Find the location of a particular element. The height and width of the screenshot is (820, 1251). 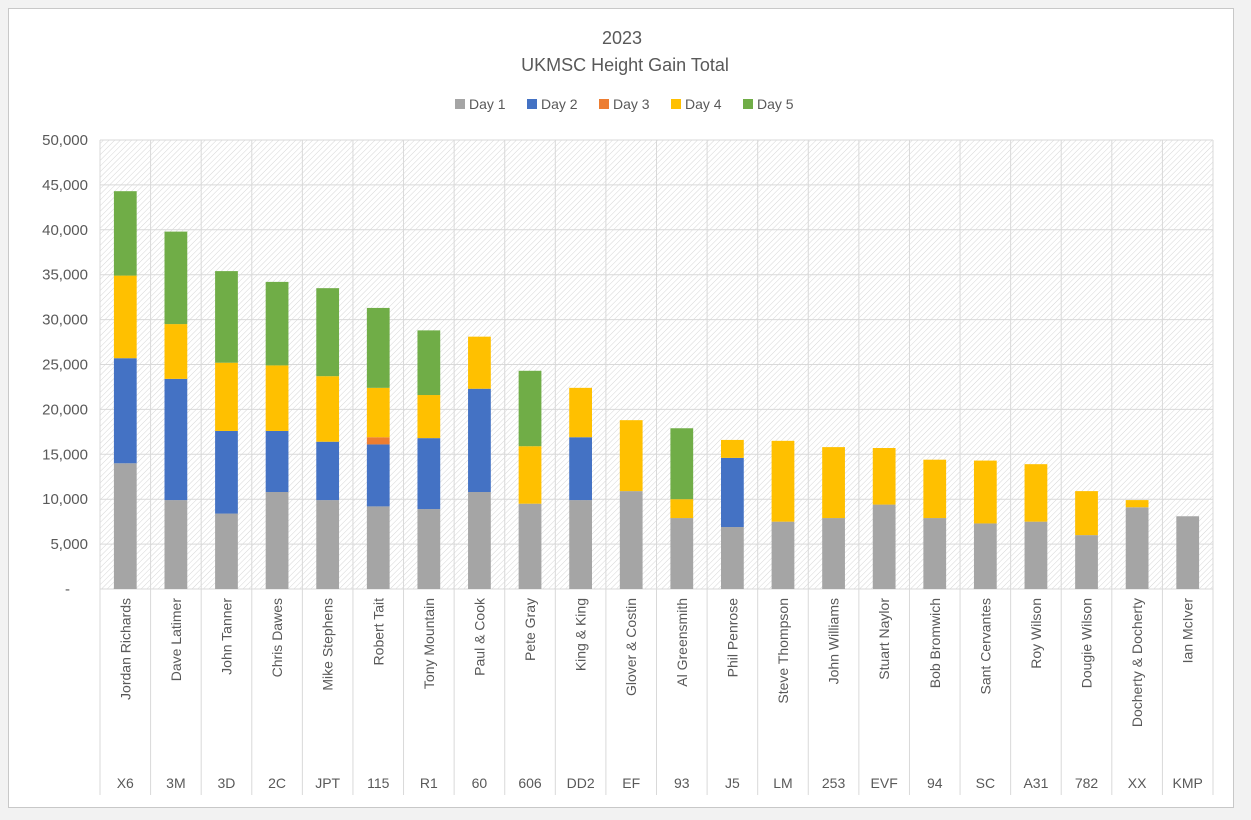

category-label: Dave Latimer is located at coordinates (176, 640).